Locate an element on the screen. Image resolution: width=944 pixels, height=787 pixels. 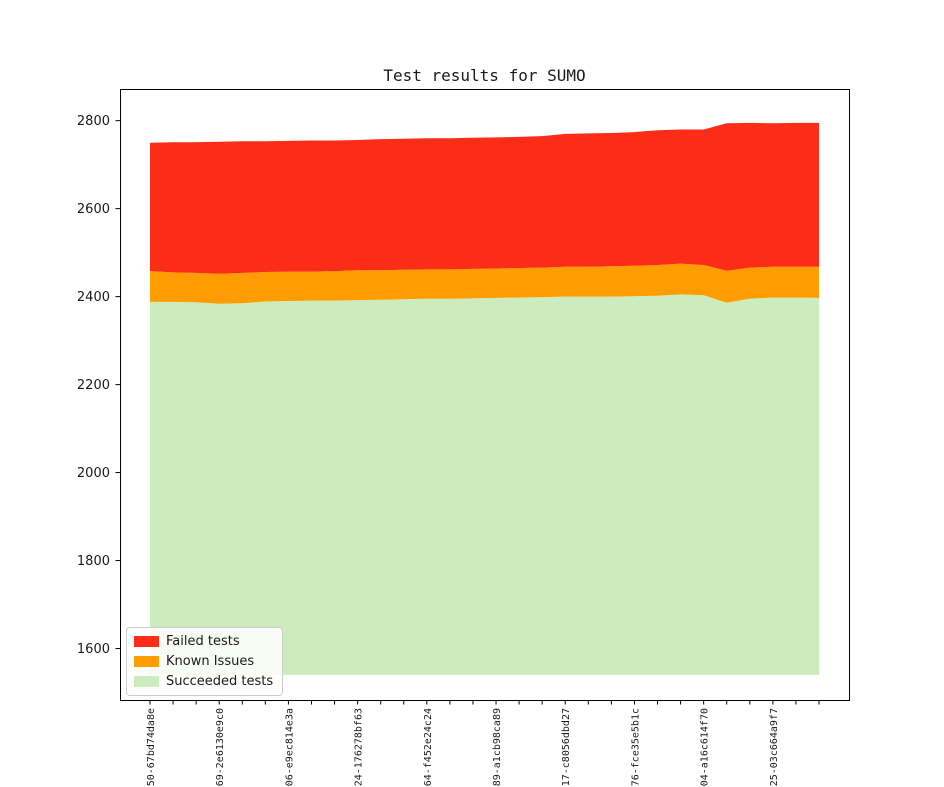
x-tick-label: 25-03c664a9f7 is located at coordinates (774, 747).